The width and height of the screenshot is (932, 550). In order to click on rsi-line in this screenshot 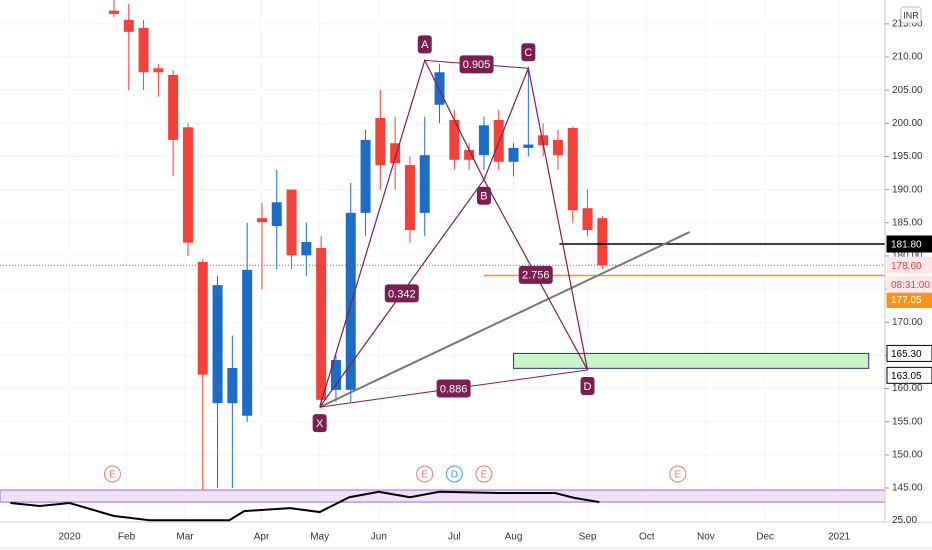, I will do `click(305, 506)`.